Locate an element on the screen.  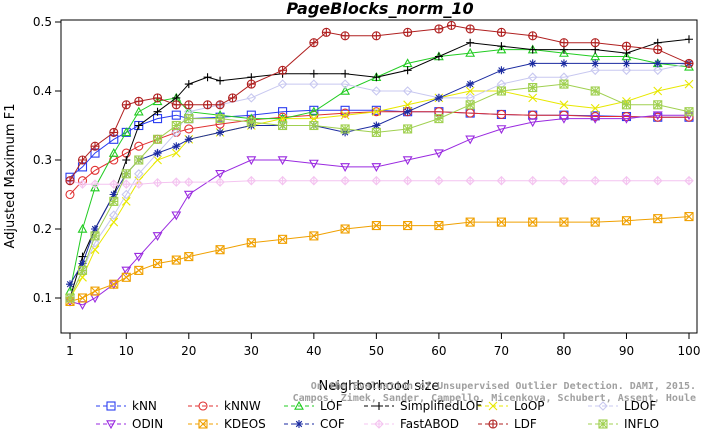
x-tick-label: 90 is located at coordinates (626, 351).